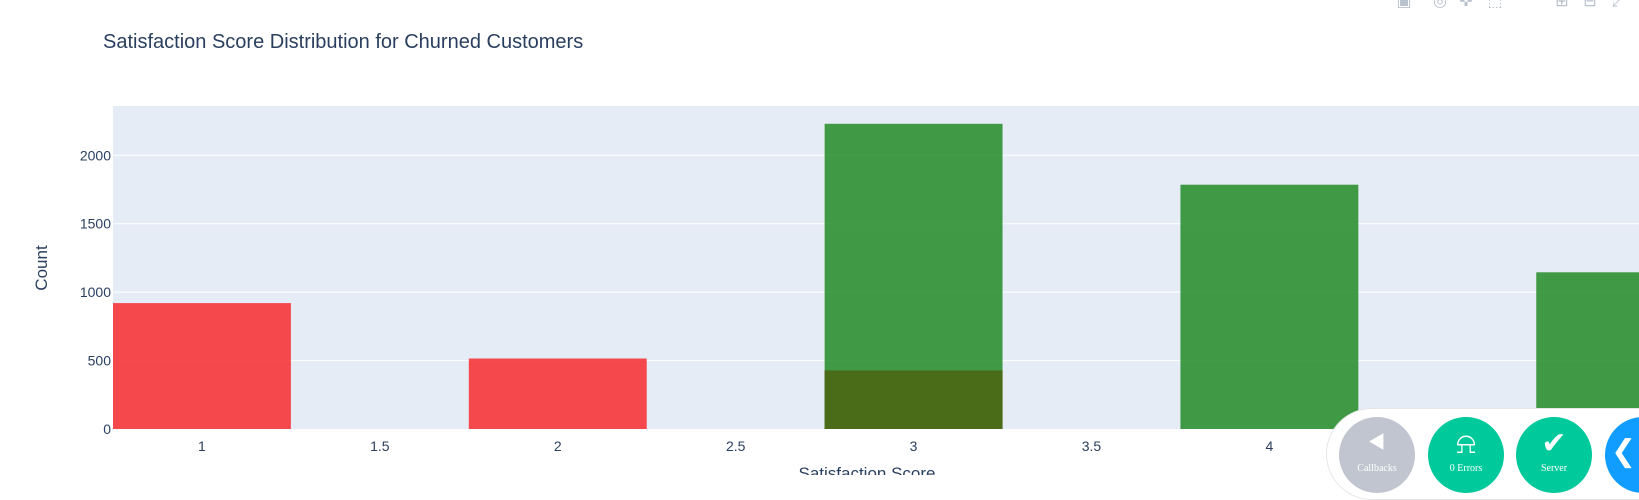  Describe the element at coordinates (1466, 443) in the screenshot. I see `bell-icon: ⍾` at that location.